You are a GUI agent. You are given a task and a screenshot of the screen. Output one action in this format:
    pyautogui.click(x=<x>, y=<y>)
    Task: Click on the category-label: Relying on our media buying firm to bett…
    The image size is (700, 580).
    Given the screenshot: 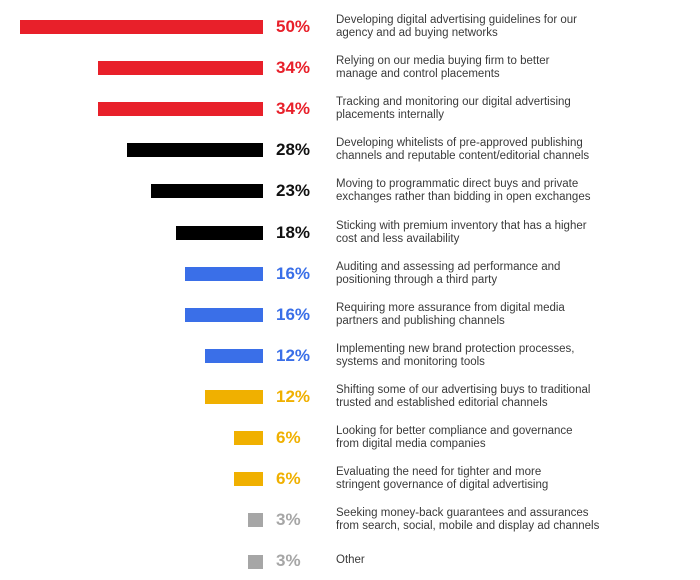 What is the action you would take?
    pyautogui.click(x=516, y=68)
    